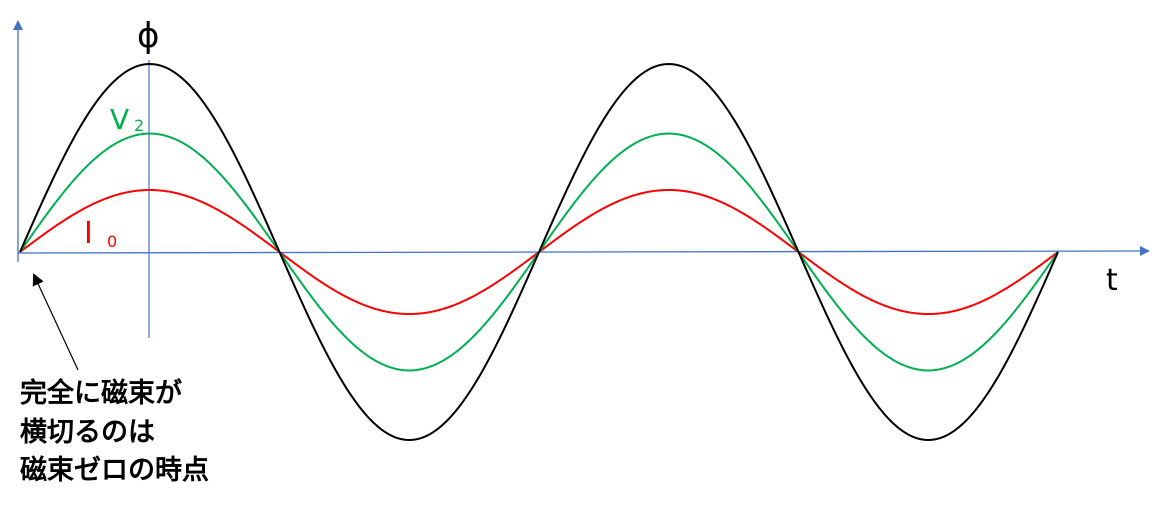 The width and height of the screenshot is (1161, 514). What do you see at coordinates (139, 125) in the screenshot?
I see `v2-subscript: 2` at bounding box center [139, 125].